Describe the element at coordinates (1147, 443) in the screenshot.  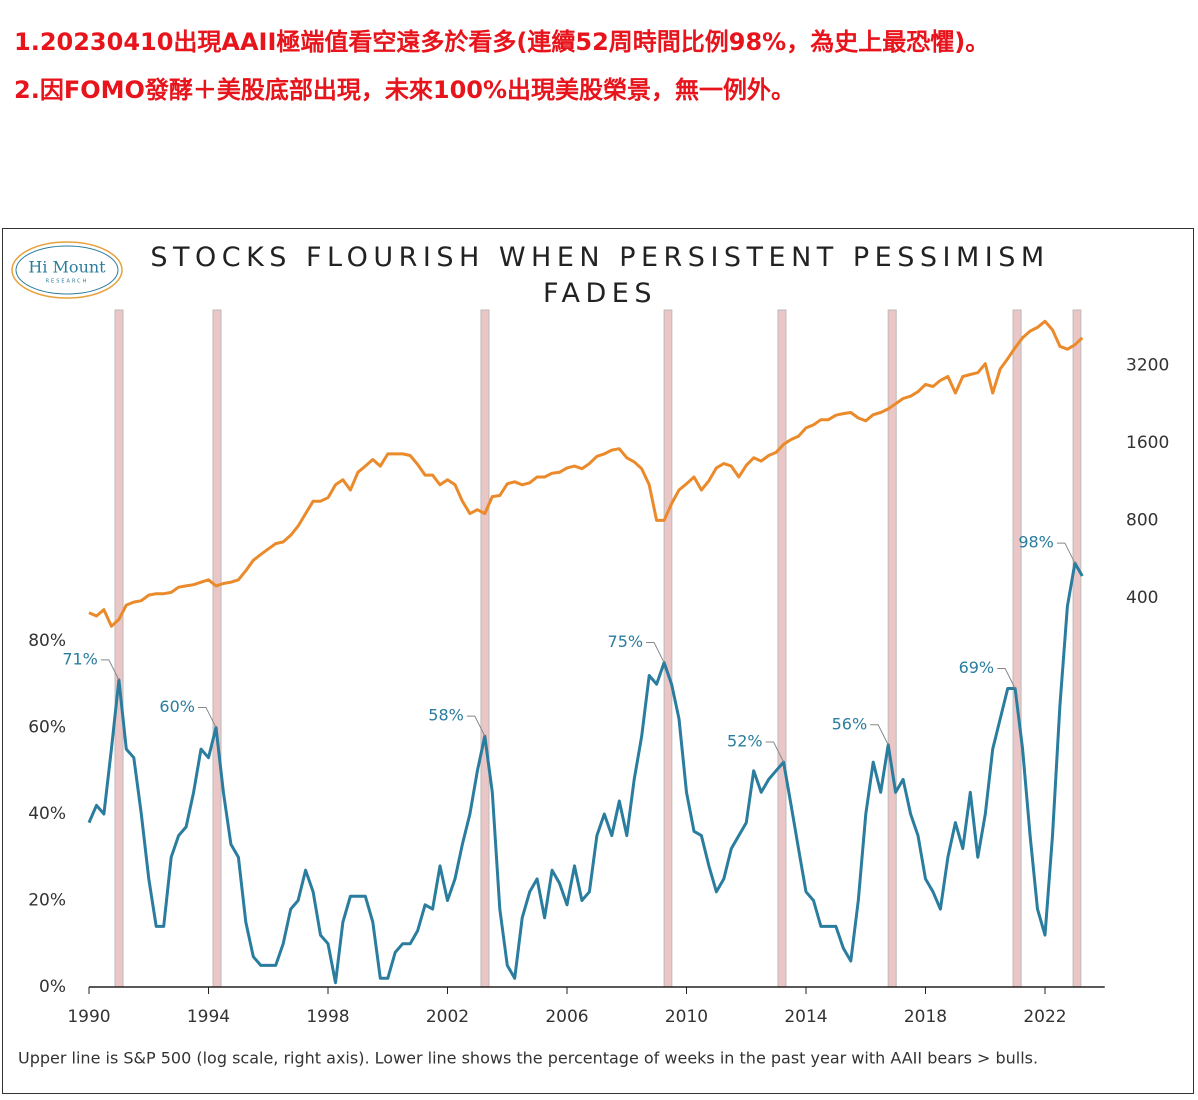
I see `y2-tick-label: 1600` at that location.